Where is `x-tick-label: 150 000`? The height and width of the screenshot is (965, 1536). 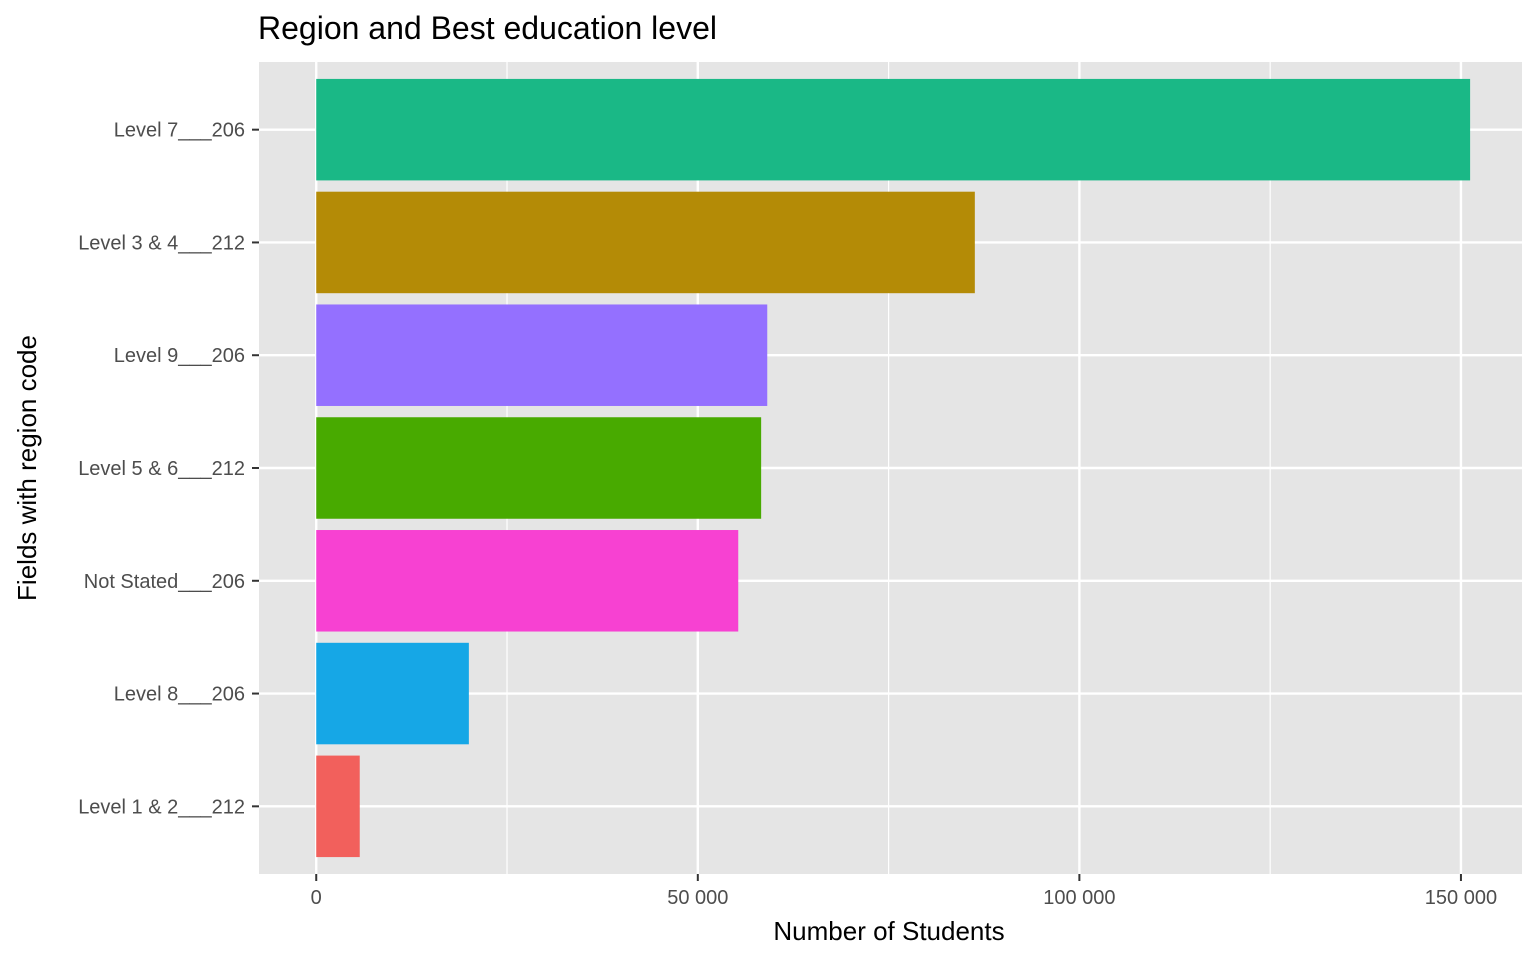
x-tick-label: 150 000 is located at coordinates (1461, 898).